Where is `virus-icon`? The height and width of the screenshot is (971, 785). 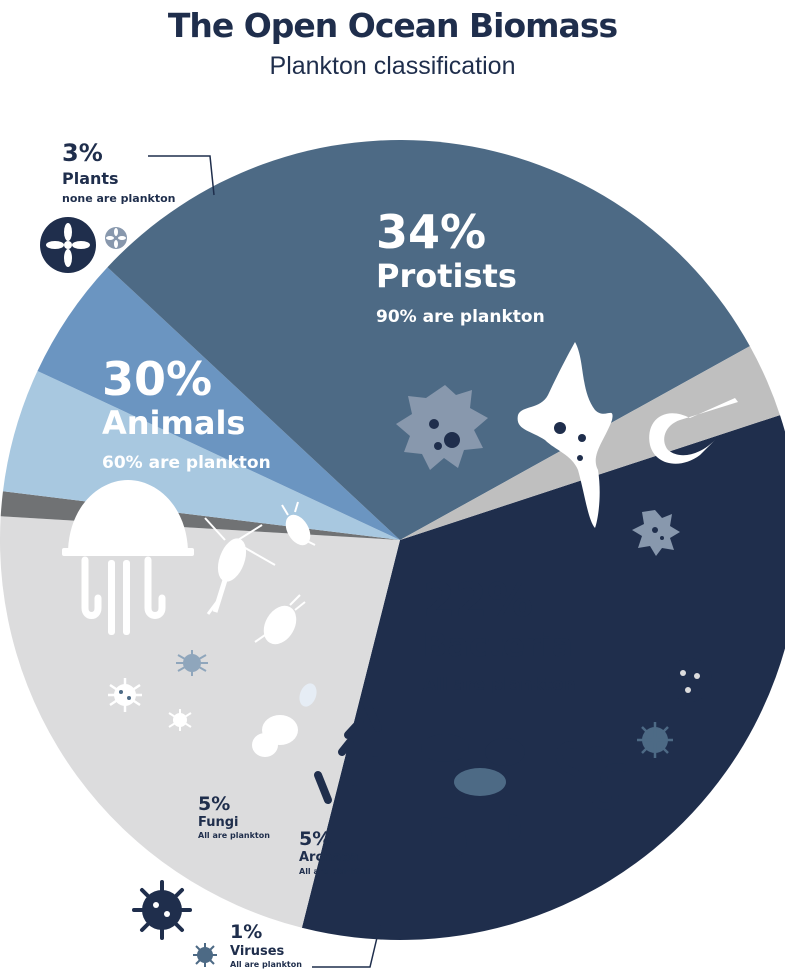
virus-icon is located at coordinates (690, 680).